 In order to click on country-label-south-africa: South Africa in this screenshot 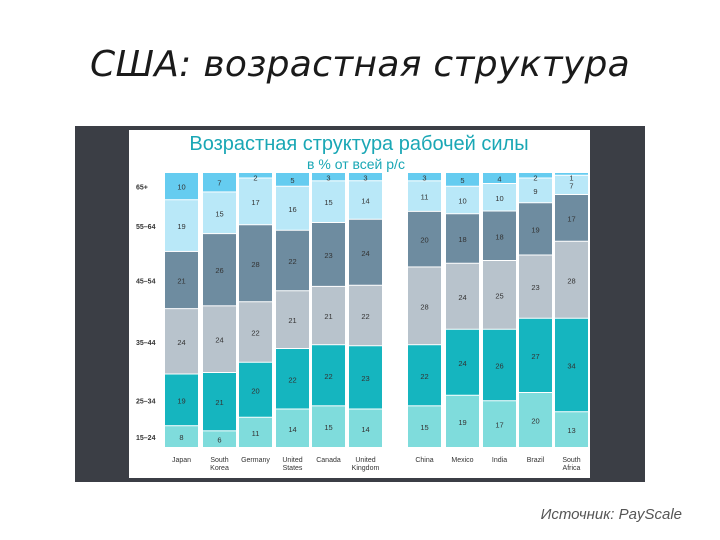, I will do `click(571, 464)`.